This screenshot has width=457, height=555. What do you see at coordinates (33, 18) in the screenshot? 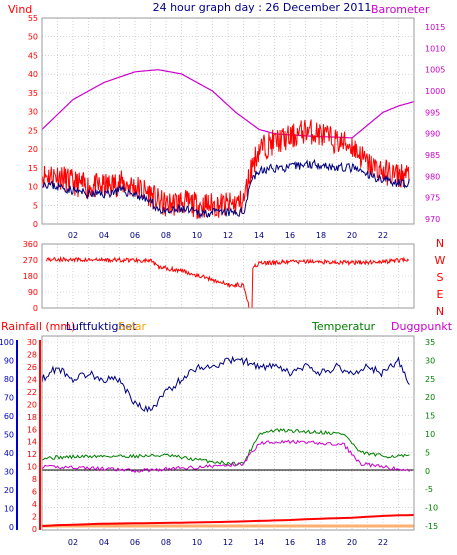
I see `wind-y-tick-label: 55` at bounding box center [33, 18].